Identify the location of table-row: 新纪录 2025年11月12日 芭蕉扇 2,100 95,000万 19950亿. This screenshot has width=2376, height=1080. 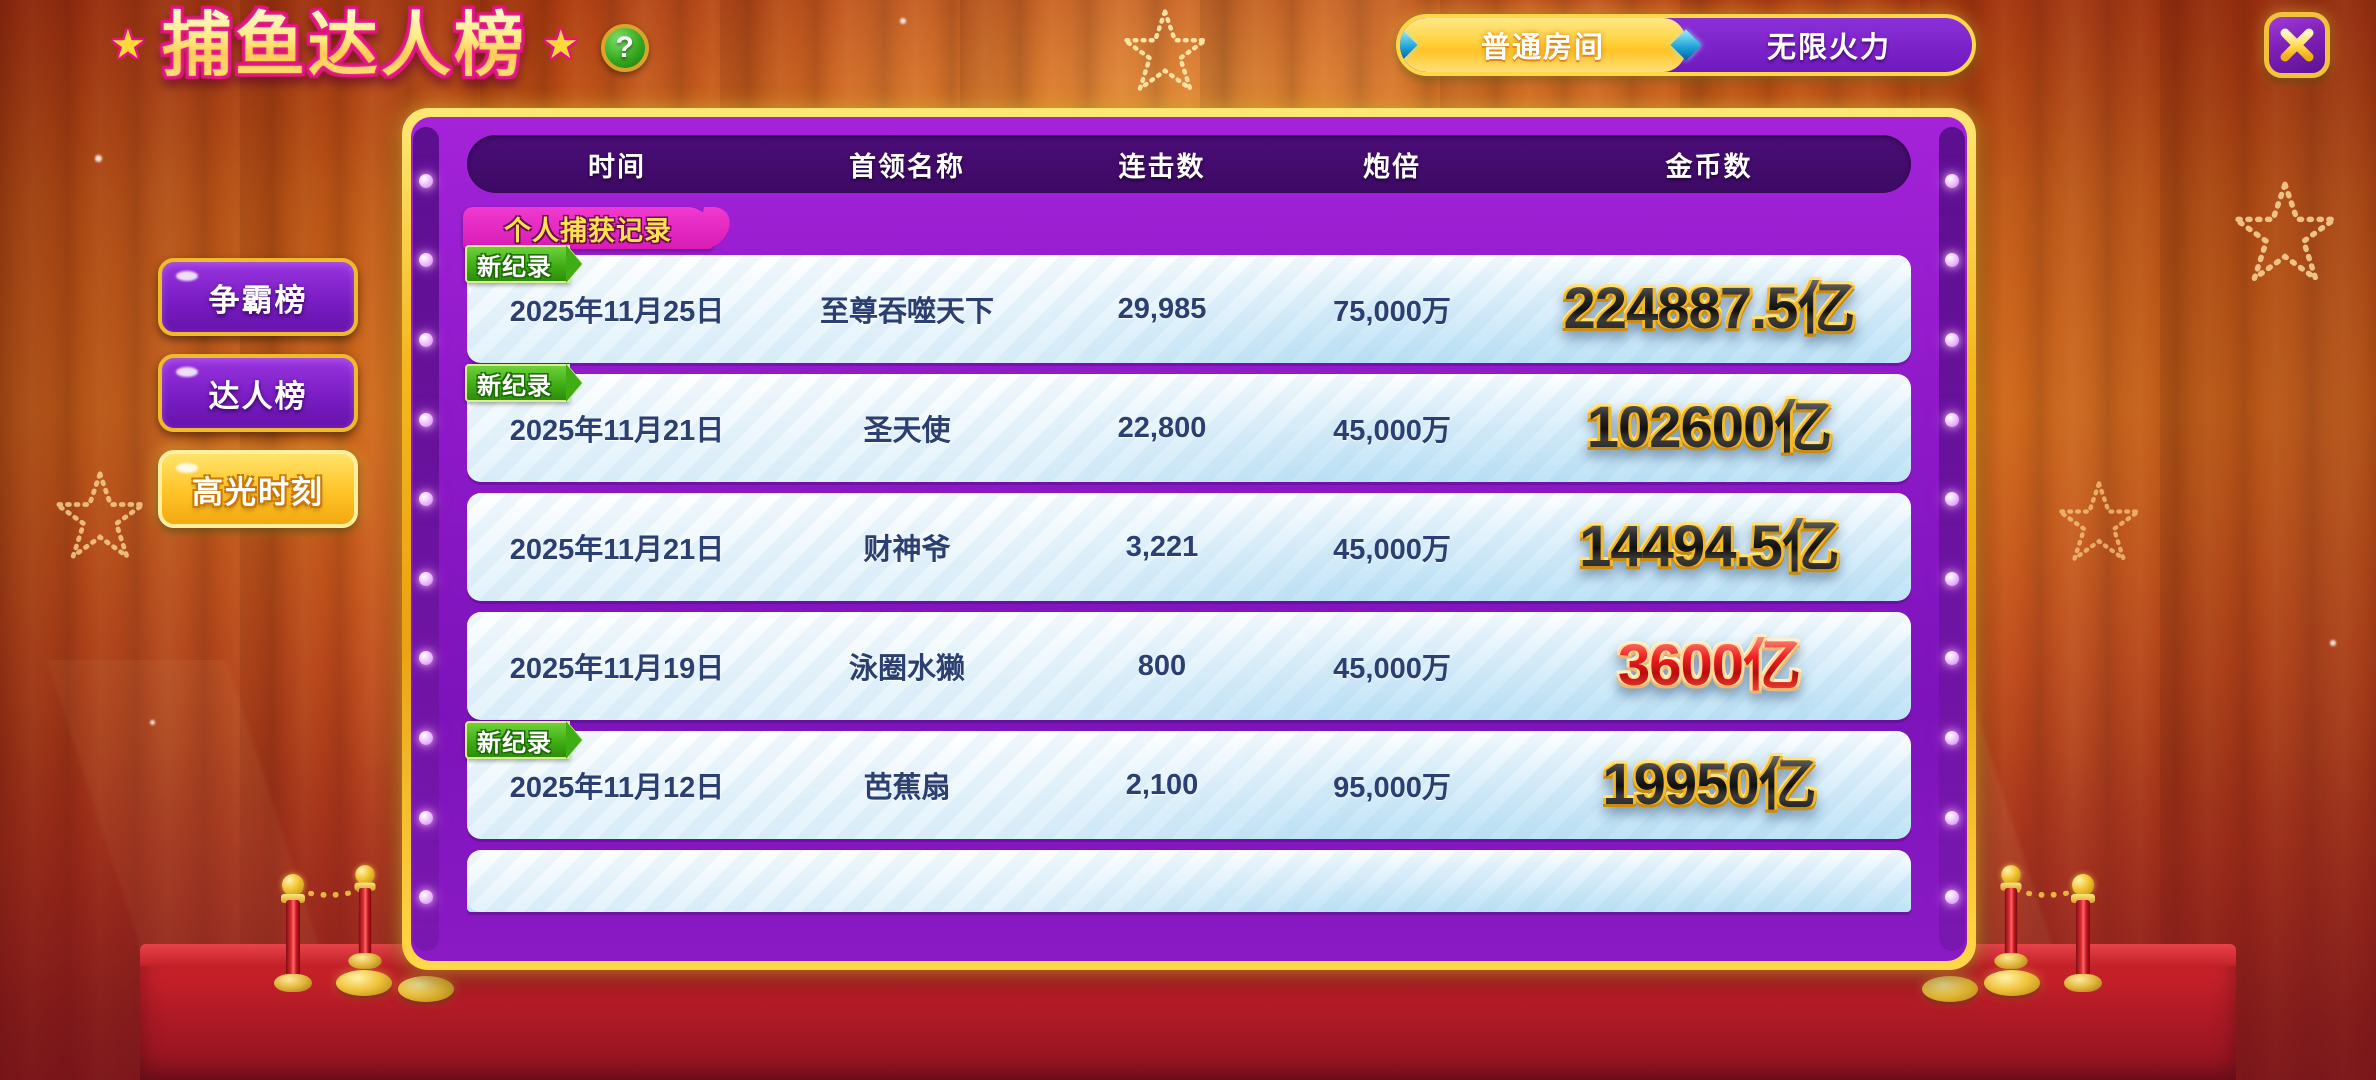
(1188, 780).